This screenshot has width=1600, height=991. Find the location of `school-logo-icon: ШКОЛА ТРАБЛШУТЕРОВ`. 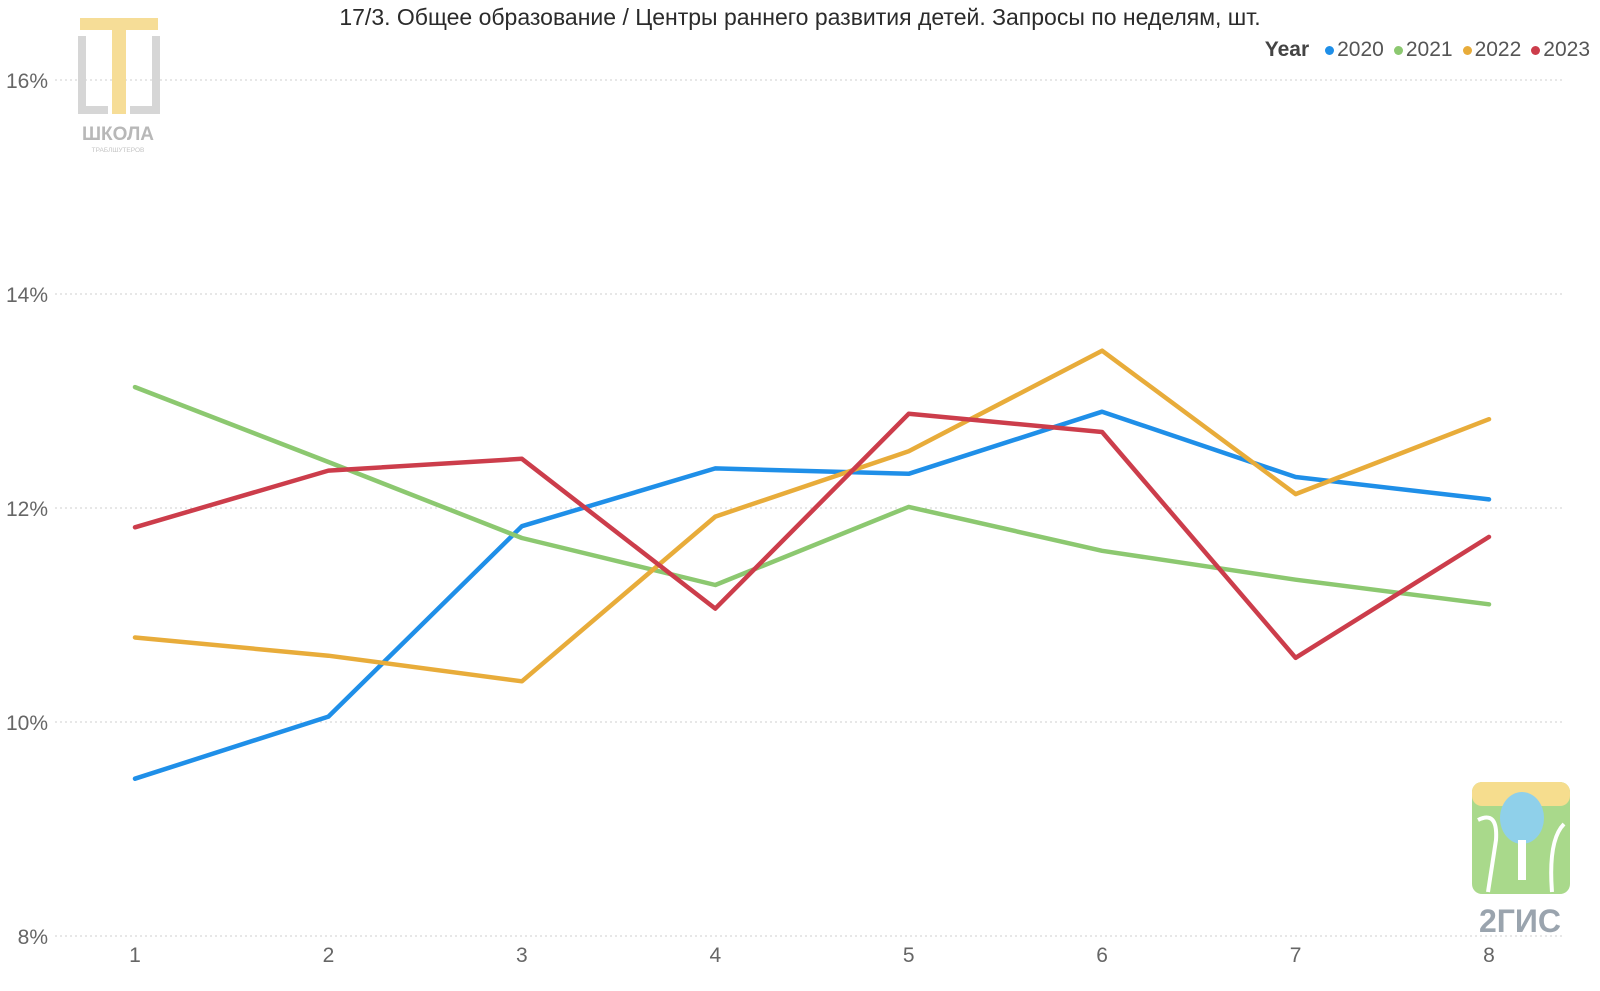

school-logo-icon: ШКОЛА ТРАБЛШУТЕРОВ is located at coordinates (119, 86).